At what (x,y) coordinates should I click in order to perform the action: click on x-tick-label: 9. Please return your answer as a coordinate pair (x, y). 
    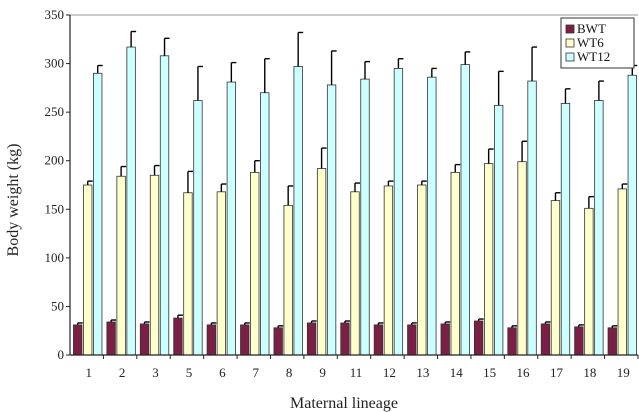
    Looking at the image, I should click on (322, 372).